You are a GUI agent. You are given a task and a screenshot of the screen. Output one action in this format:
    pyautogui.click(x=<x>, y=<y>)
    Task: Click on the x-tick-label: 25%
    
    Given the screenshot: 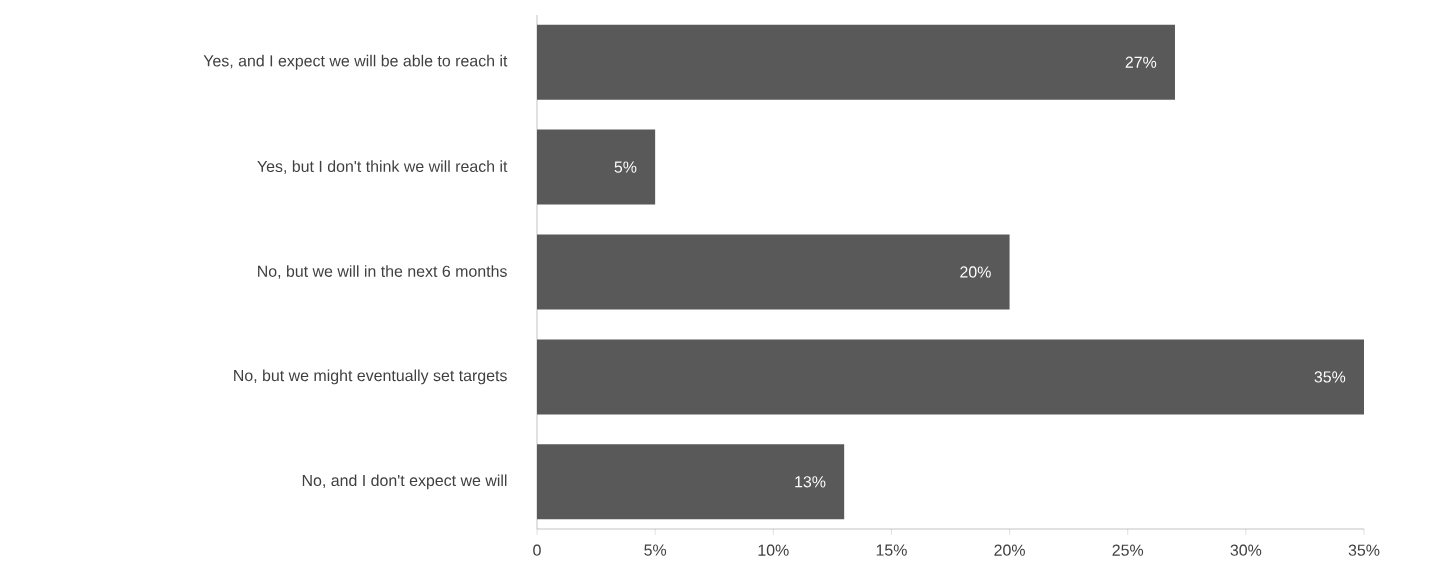 What is the action you would take?
    pyautogui.click(x=1128, y=550)
    